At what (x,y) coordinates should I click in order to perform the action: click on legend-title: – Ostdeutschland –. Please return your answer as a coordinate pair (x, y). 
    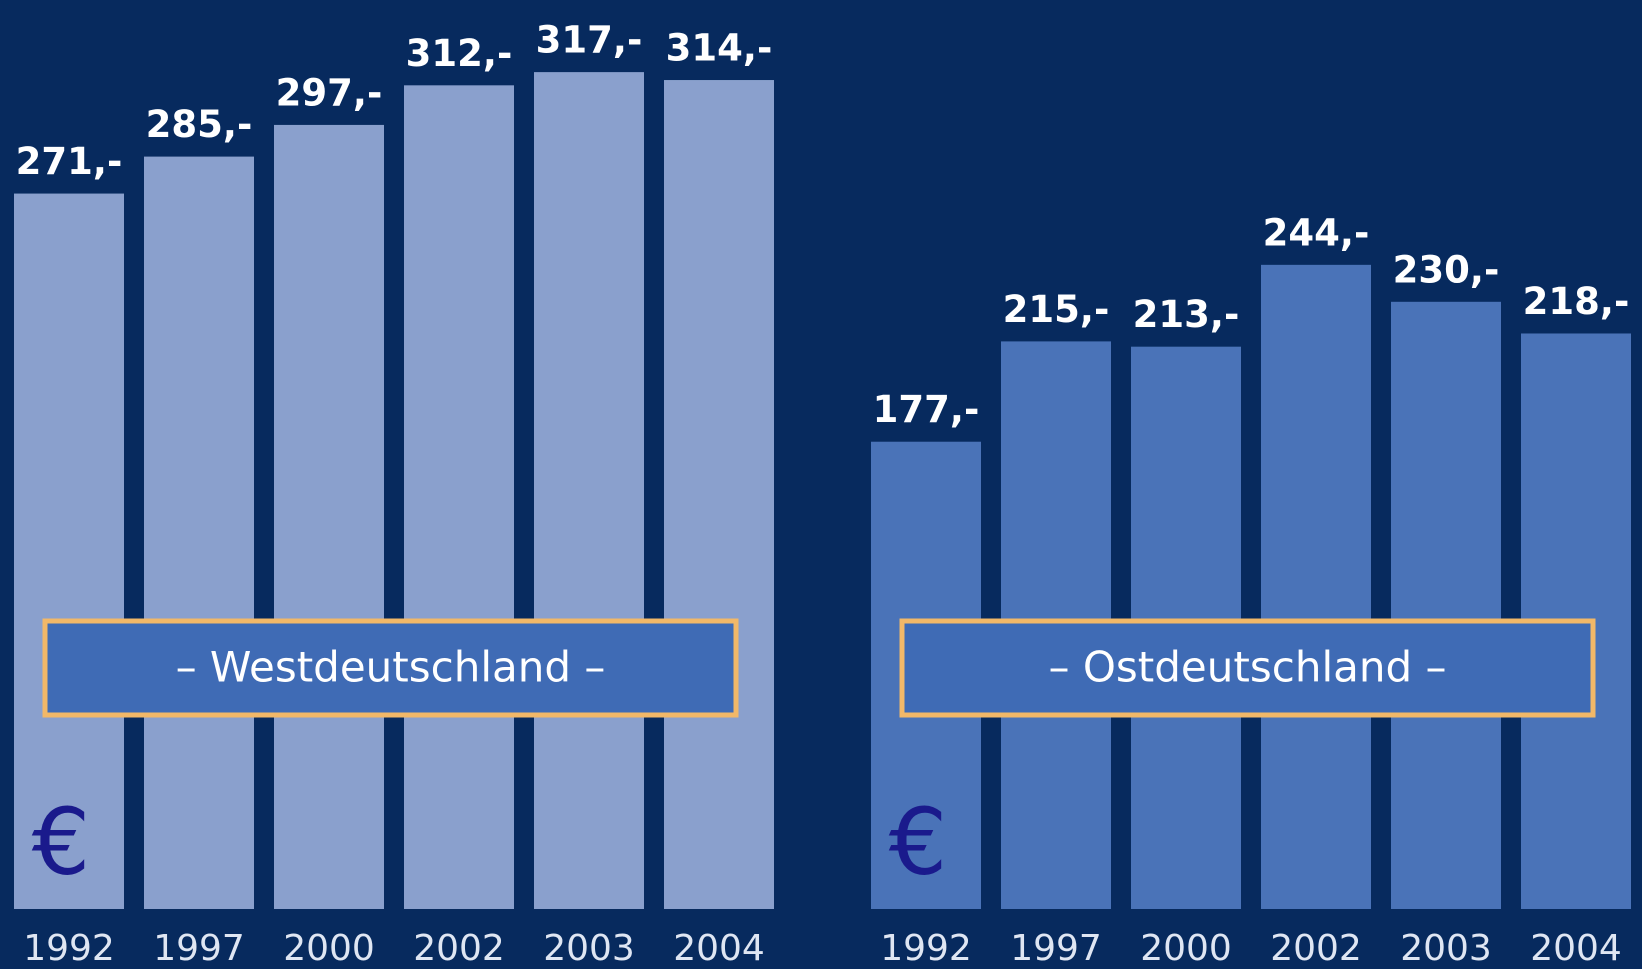
    Looking at the image, I should click on (1248, 667).